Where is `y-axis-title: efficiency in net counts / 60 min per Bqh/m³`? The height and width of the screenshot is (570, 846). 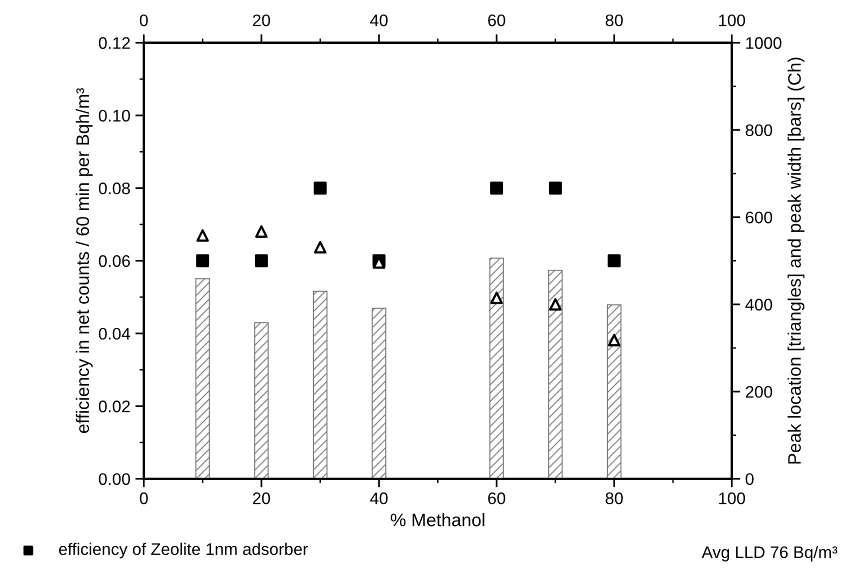 y-axis-title: efficiency in net counts / 60 min per Bqh/m³ is located at coordinates (84, 260).